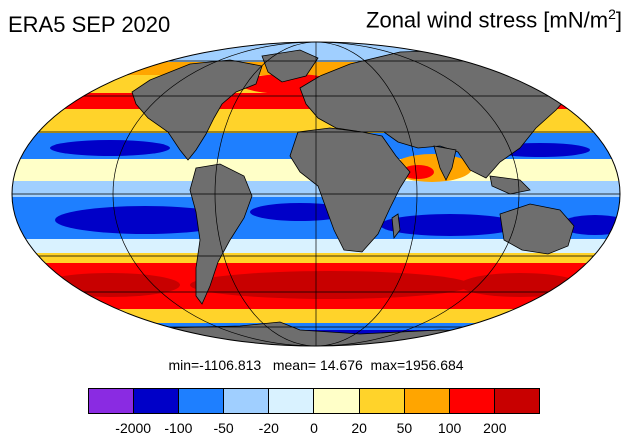 This screenshot has height=444, width=632. I want to click on africa, so click(350, 190).